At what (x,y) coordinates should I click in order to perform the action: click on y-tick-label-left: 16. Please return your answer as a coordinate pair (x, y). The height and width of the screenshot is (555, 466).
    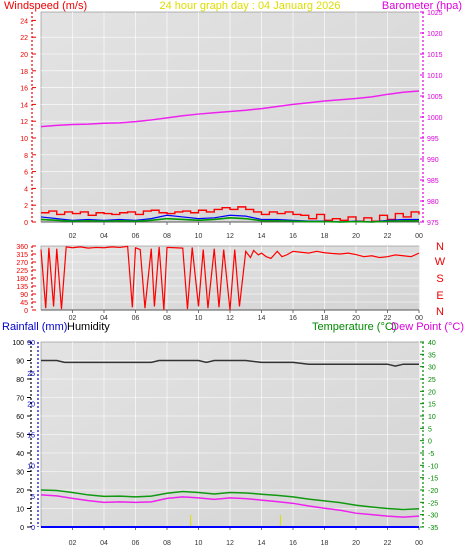
    Looking at the image, I should click on (24, 89).